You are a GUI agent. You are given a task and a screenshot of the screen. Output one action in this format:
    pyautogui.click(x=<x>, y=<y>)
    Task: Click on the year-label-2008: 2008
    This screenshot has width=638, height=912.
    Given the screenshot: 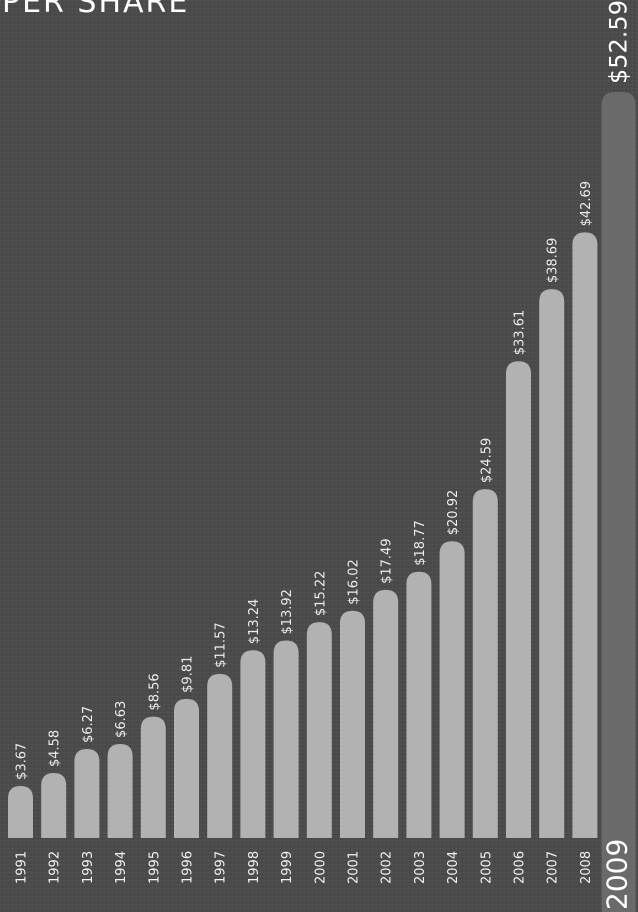 What is the action you would take?
    pyautogui.click(x=586, y=867)
    